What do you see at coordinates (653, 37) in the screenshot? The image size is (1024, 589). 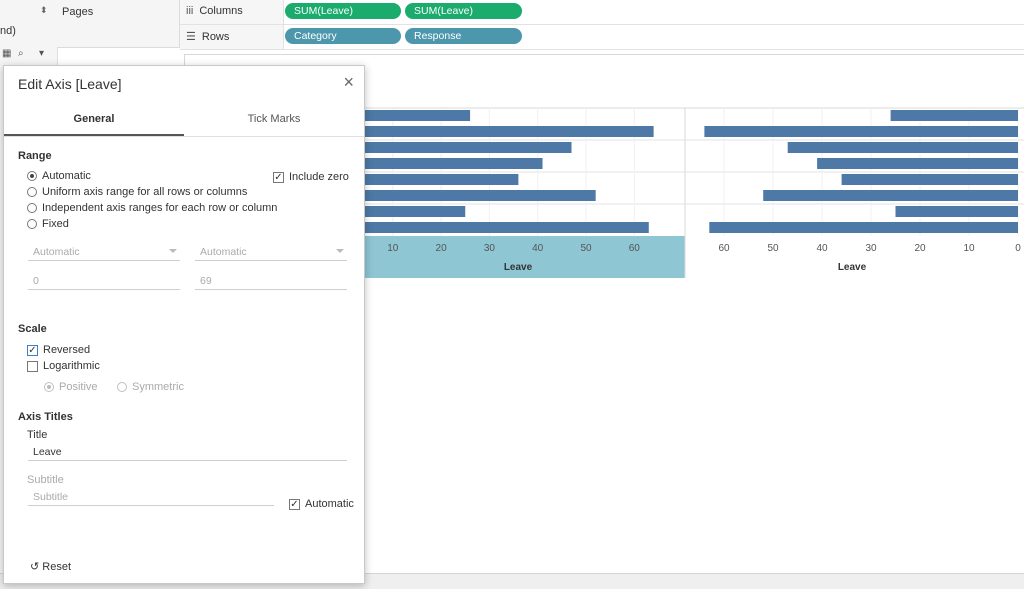 I see `rows-drop-area: Category Response` at bounding box center [653, 37].